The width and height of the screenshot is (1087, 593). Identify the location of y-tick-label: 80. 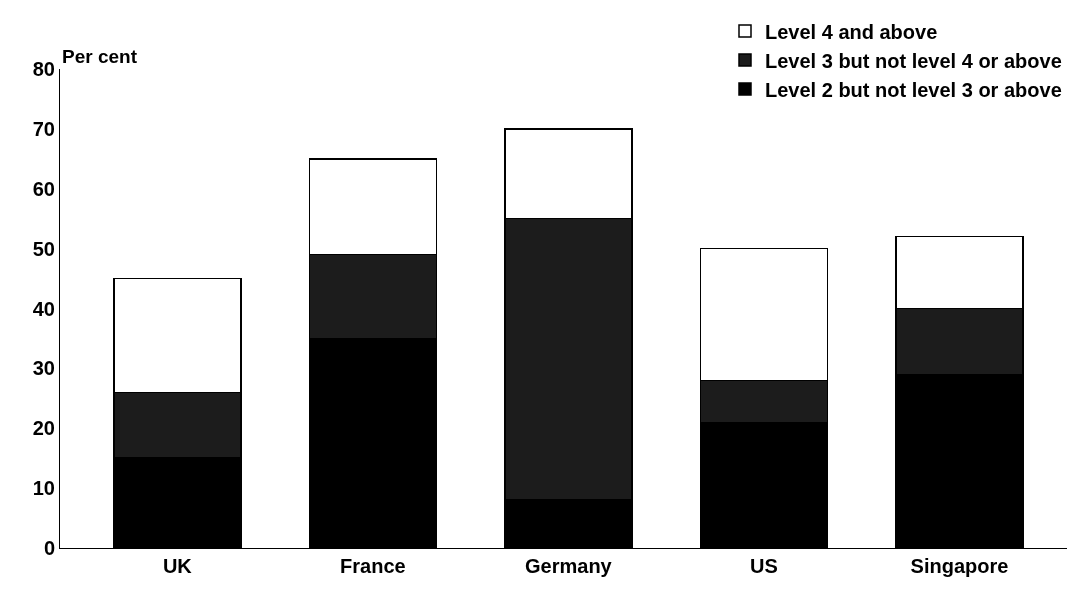
(43, 69).